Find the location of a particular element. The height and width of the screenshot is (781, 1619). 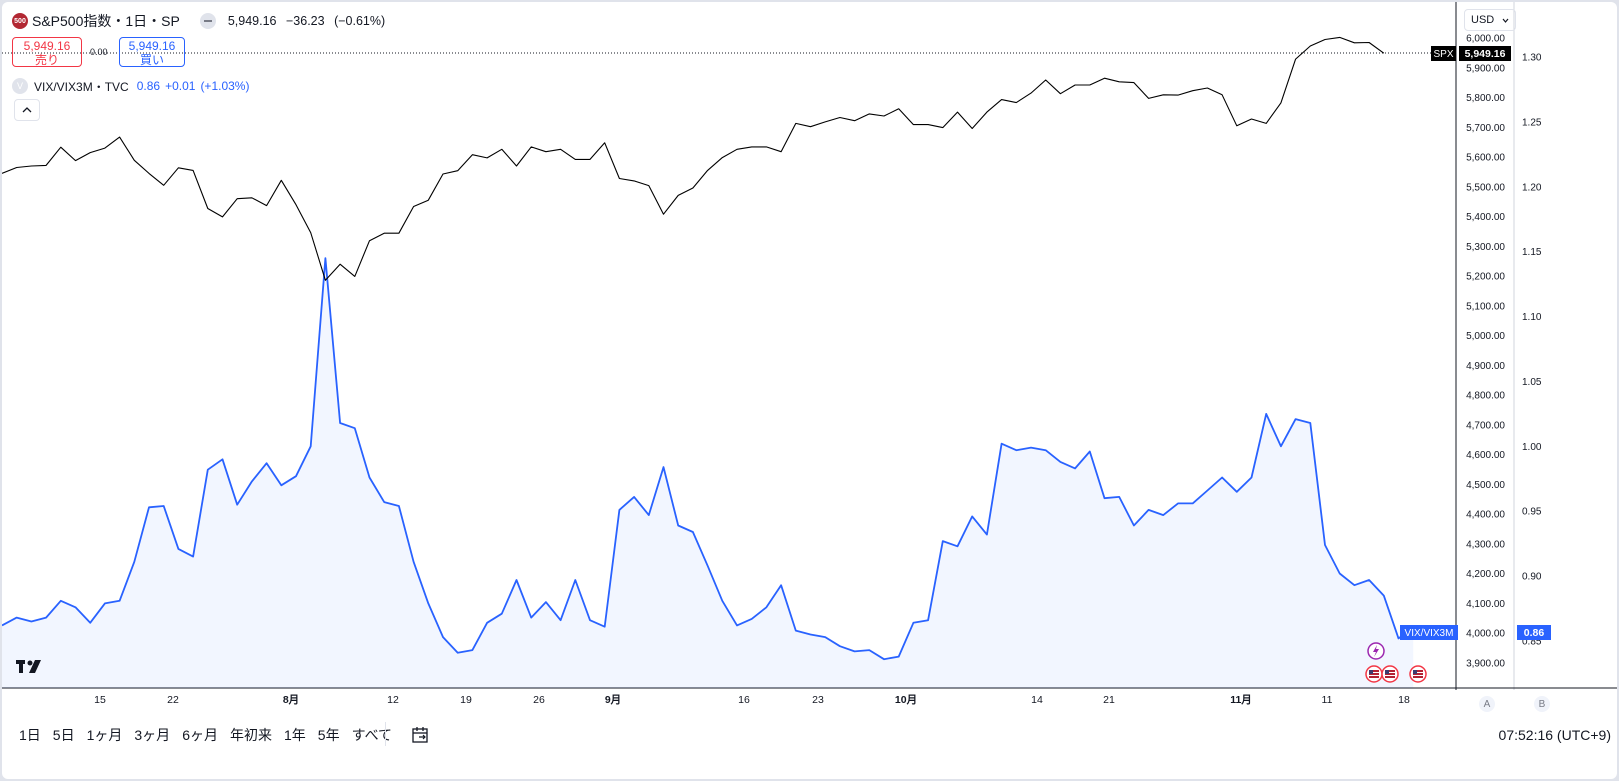

right-axis-tick-label: 1.15 is located at coordinates (1532, 252).